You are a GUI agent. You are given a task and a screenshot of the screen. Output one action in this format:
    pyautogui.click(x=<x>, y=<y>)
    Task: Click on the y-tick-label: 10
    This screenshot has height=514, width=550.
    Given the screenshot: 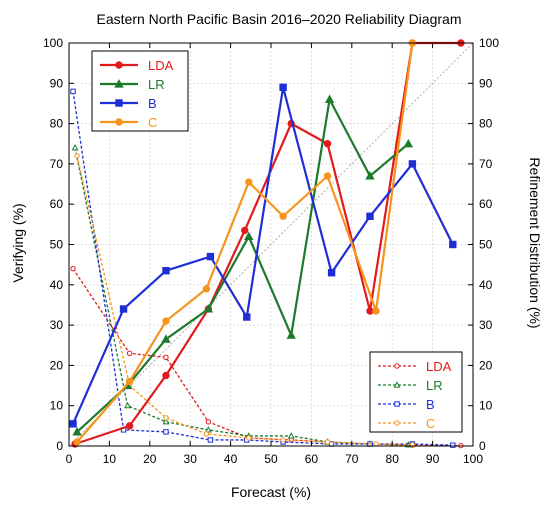 What is the action you would take?
    pyautogui.click(x=57, y=406)
    